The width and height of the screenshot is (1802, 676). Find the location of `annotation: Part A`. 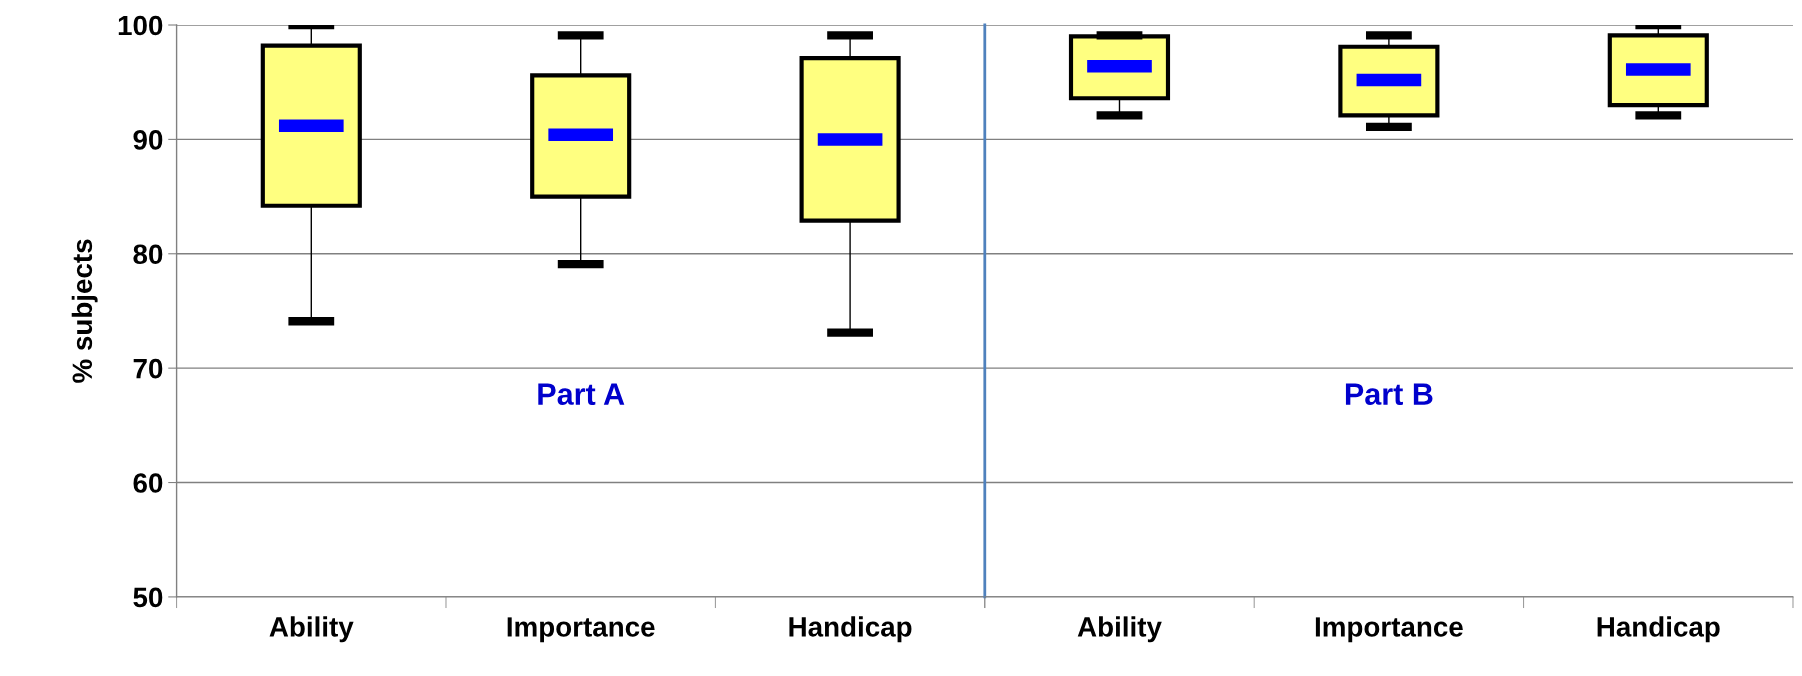

annotation: Part A is located at coordinates (581, 394).